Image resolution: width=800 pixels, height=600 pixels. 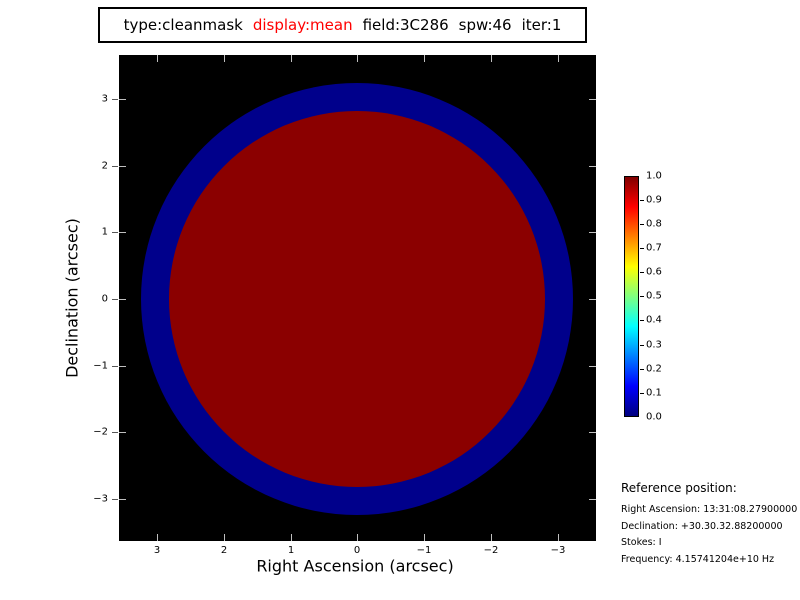 I want to click on title-segment-spw: spw:46, so click(x=485, y=25).